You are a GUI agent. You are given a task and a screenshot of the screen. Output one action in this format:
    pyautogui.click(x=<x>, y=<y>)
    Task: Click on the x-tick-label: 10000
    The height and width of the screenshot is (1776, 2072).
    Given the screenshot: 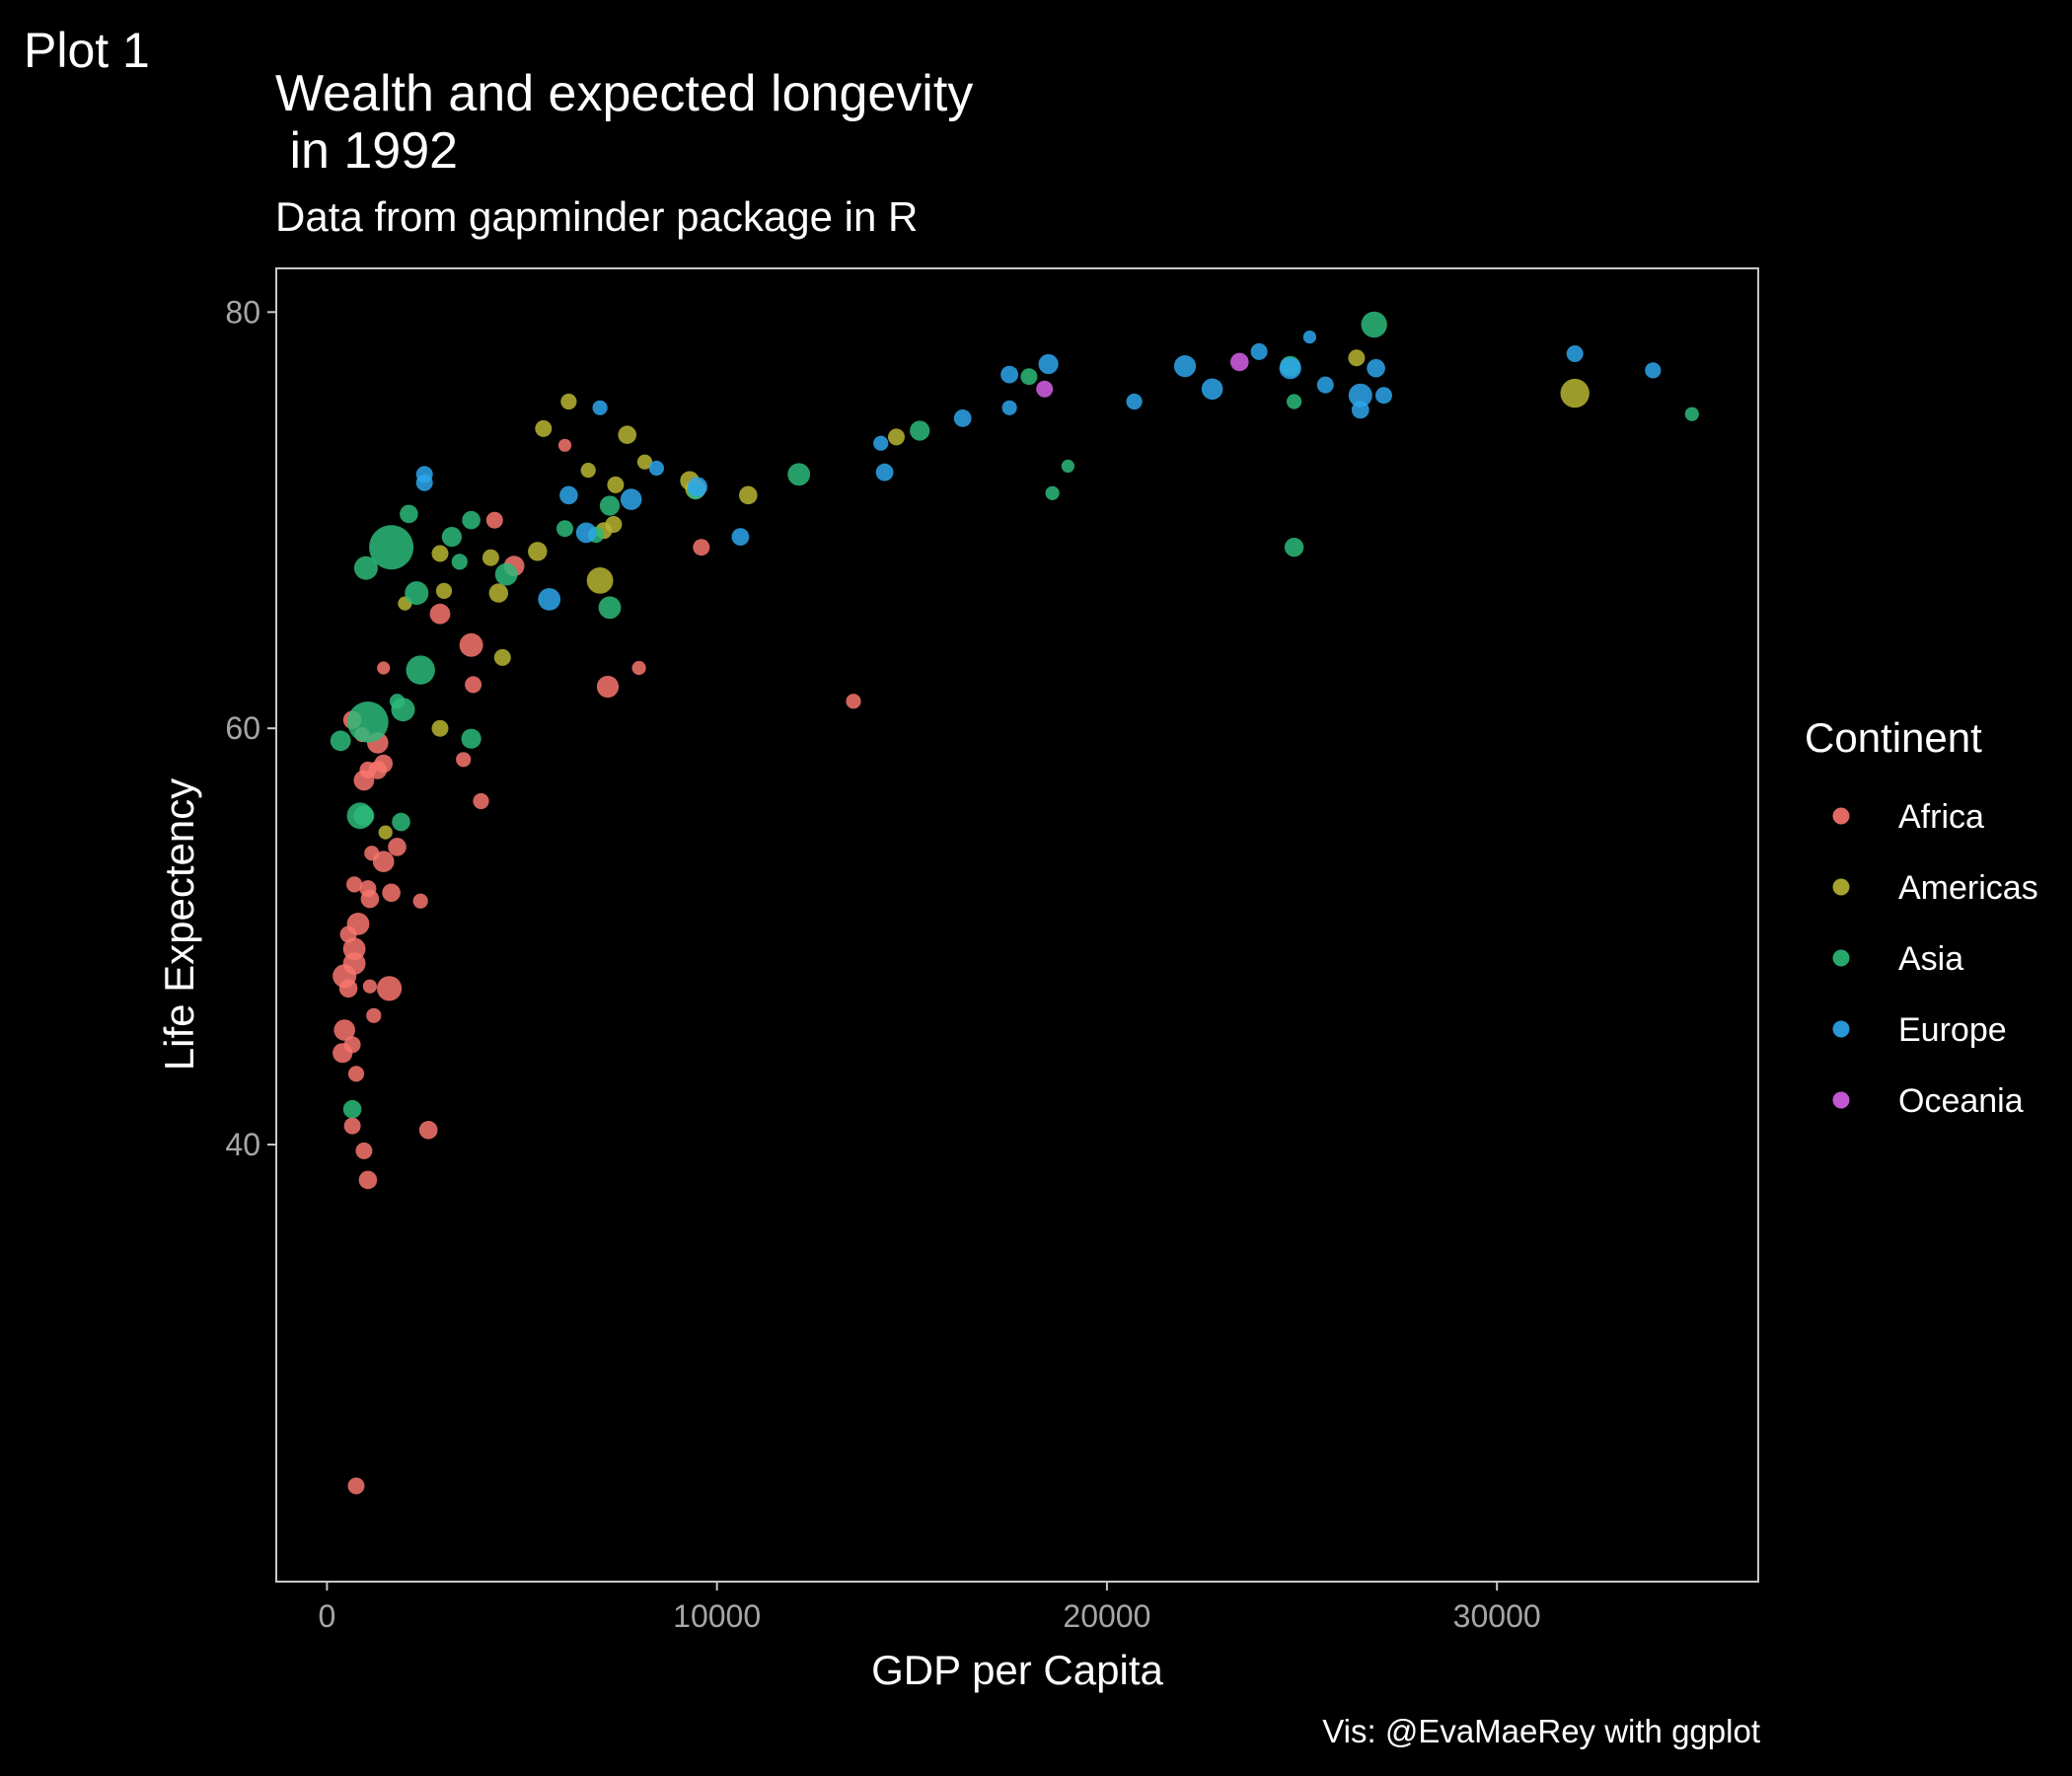 What is the action you would take?
    pyautogui.click(x=717, y=1616)
    